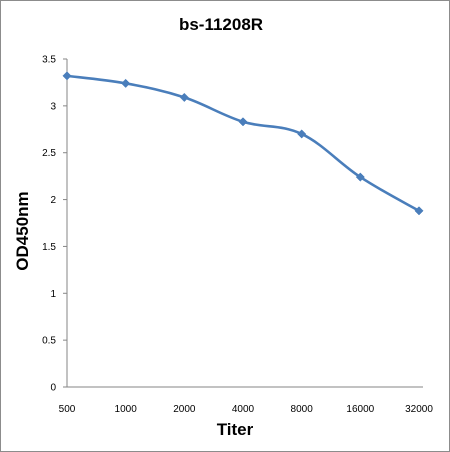 The height and width of the screenshot is (452, 450). Describe the element at coordinates (49, 60) in the screenshot. I see `y-tick-label: 3.5` at that location.